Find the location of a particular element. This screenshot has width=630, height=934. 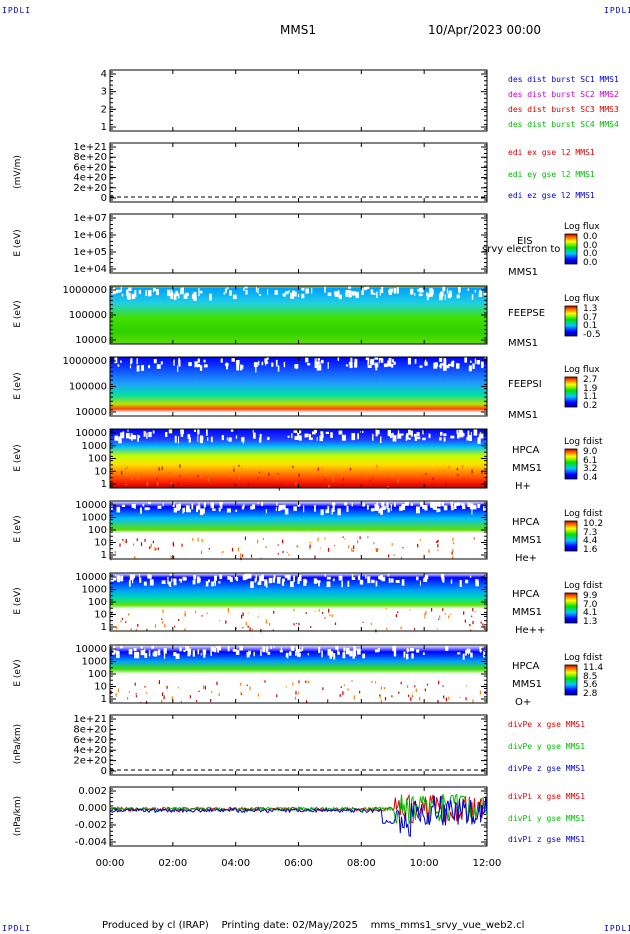

eis-label-0: EIS is located at coordinates (525, 241).